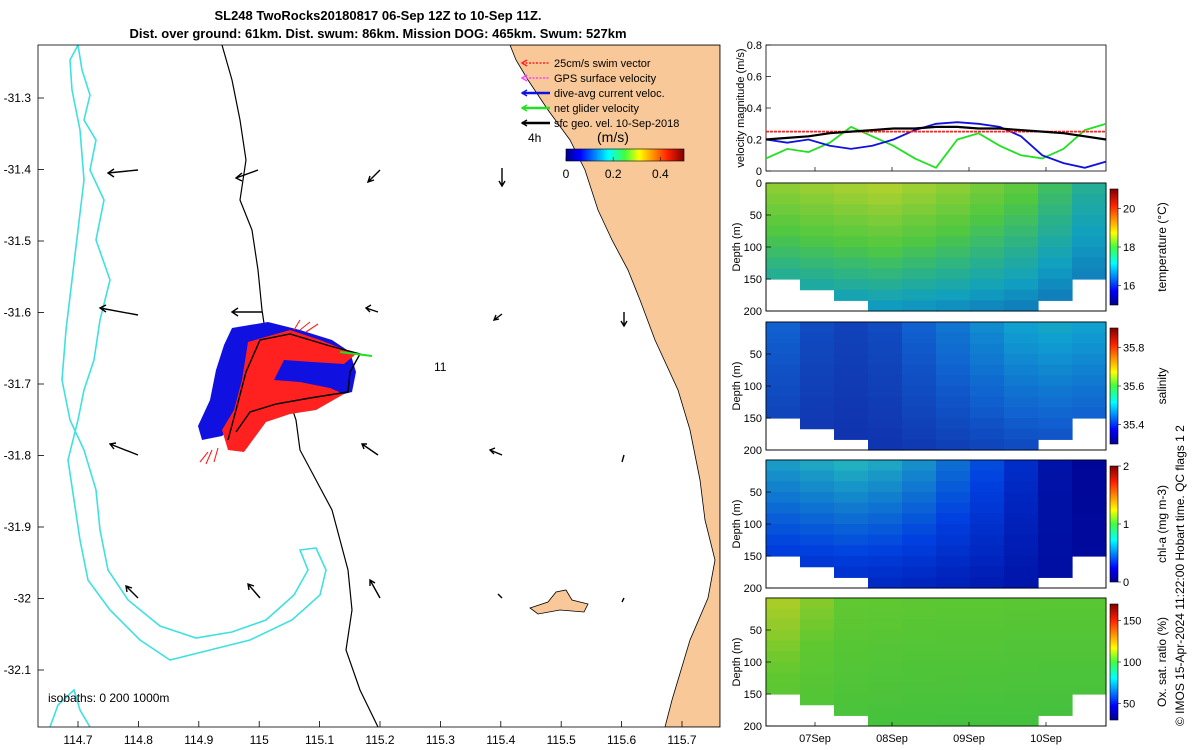 This screenshot has width=1200, height=750. Describe the element at coordinates (1046, 739) in the screenshot. I see `time-tick-label: 10Sep` at that location.